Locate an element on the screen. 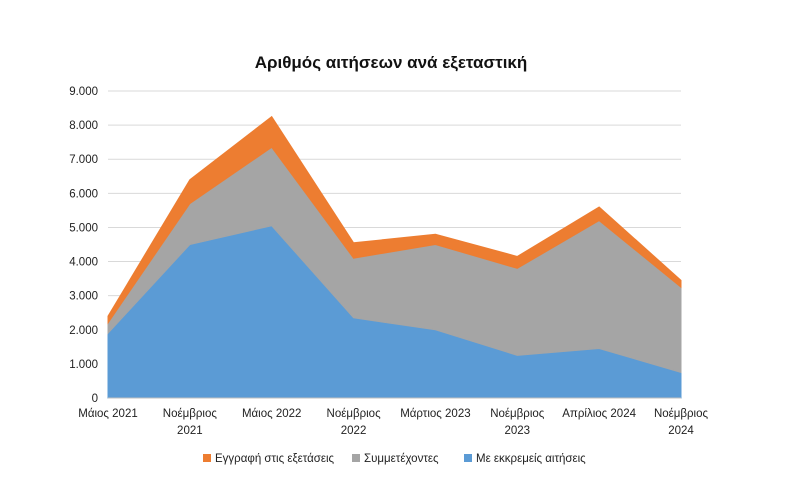  y-tick-label: 4.000 is located at coordinates (83, 263).